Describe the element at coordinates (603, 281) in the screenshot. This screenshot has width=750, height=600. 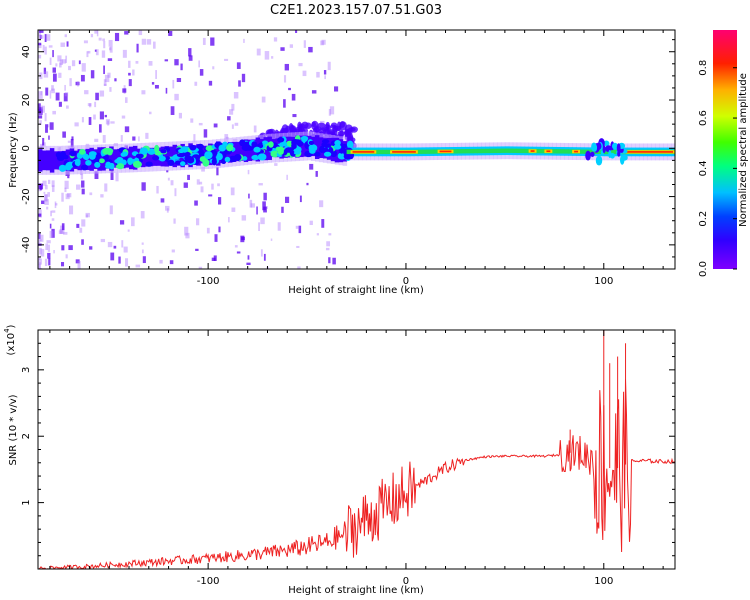
I see `x-tick-label: 100` at that location.